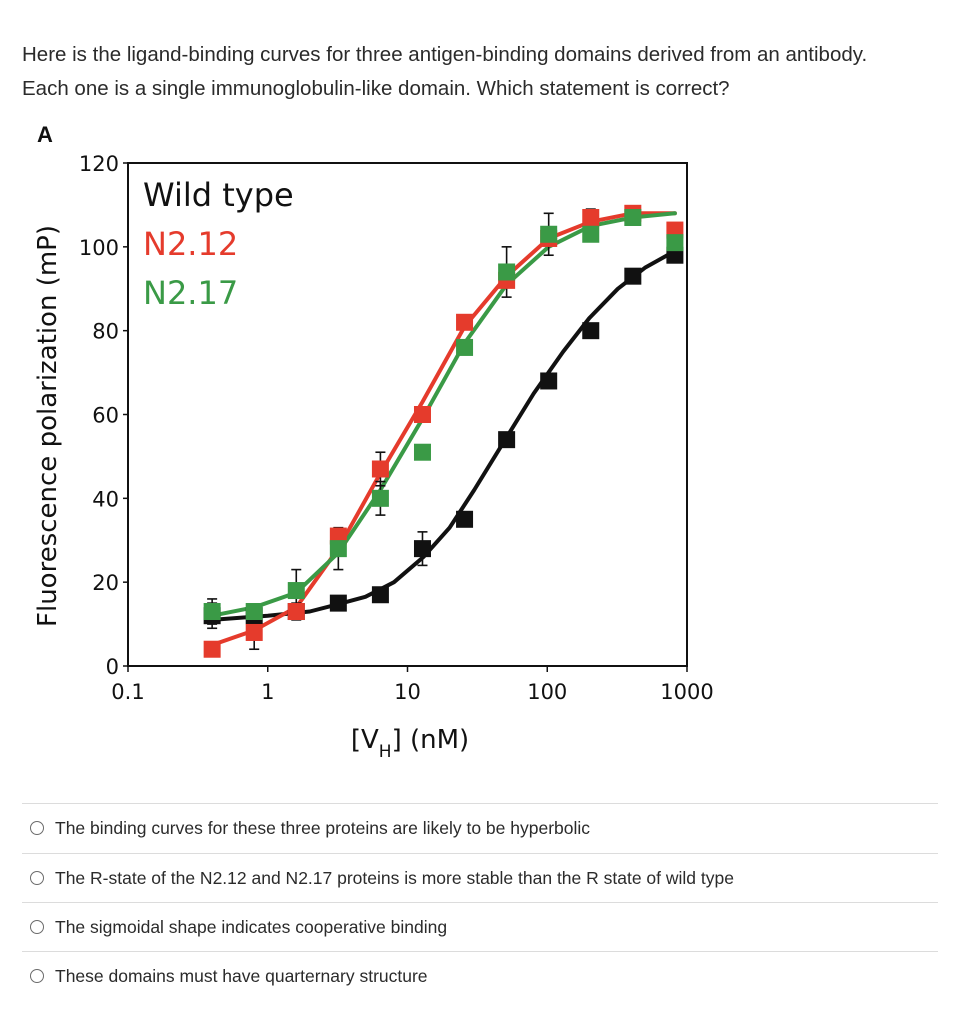 This screenshot has height=1024, width=965. What do you see at coordinates (218, 195) in the screenshot?
I see `legend-entry-wild-type: Wild type` at bounding box center [218, 195].